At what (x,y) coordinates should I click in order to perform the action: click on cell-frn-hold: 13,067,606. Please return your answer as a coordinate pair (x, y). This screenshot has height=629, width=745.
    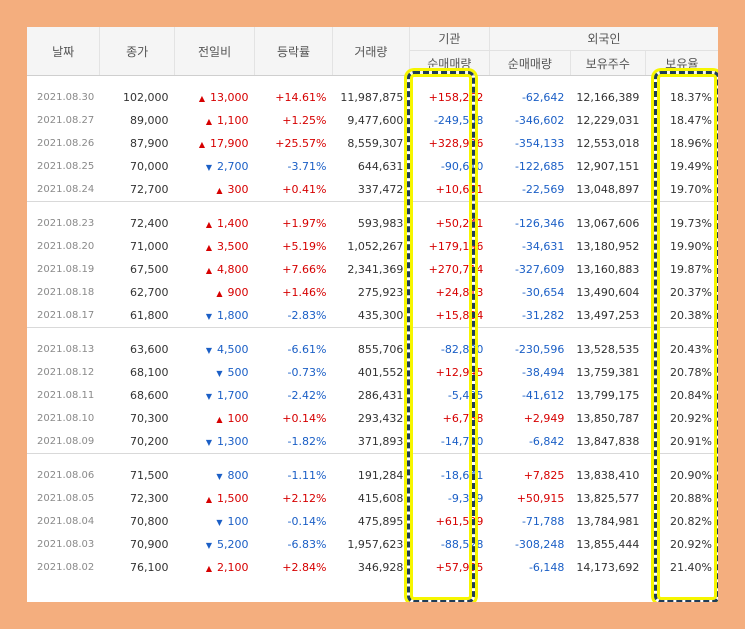
    Looking at the image, I should click on (608, 223).